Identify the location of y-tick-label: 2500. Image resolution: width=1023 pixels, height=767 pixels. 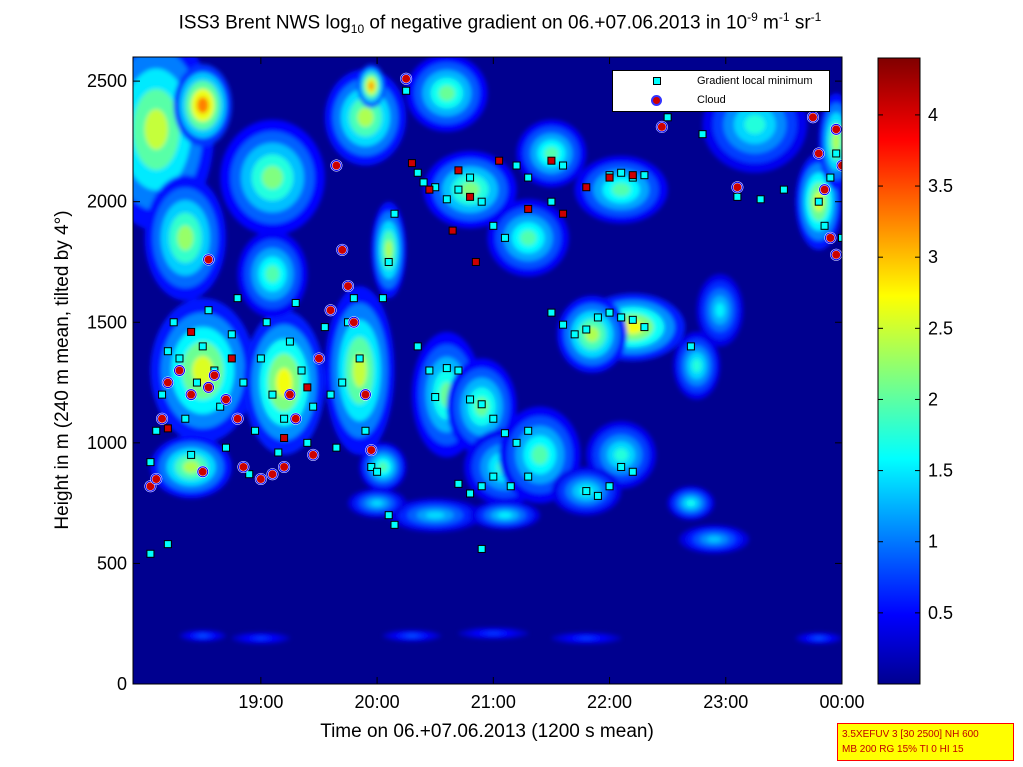
(107, 81).